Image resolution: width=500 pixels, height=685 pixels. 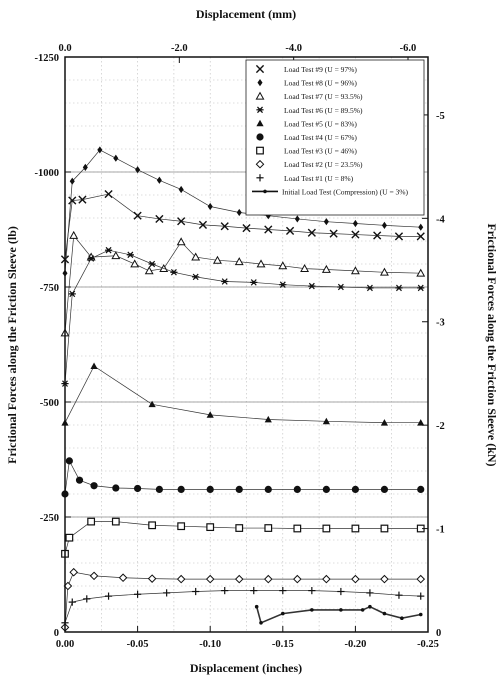 What do you see at coordinates (49, 288) in the screenshot?
I see `y-tick-label: -750` at bounding box center [49, 288].